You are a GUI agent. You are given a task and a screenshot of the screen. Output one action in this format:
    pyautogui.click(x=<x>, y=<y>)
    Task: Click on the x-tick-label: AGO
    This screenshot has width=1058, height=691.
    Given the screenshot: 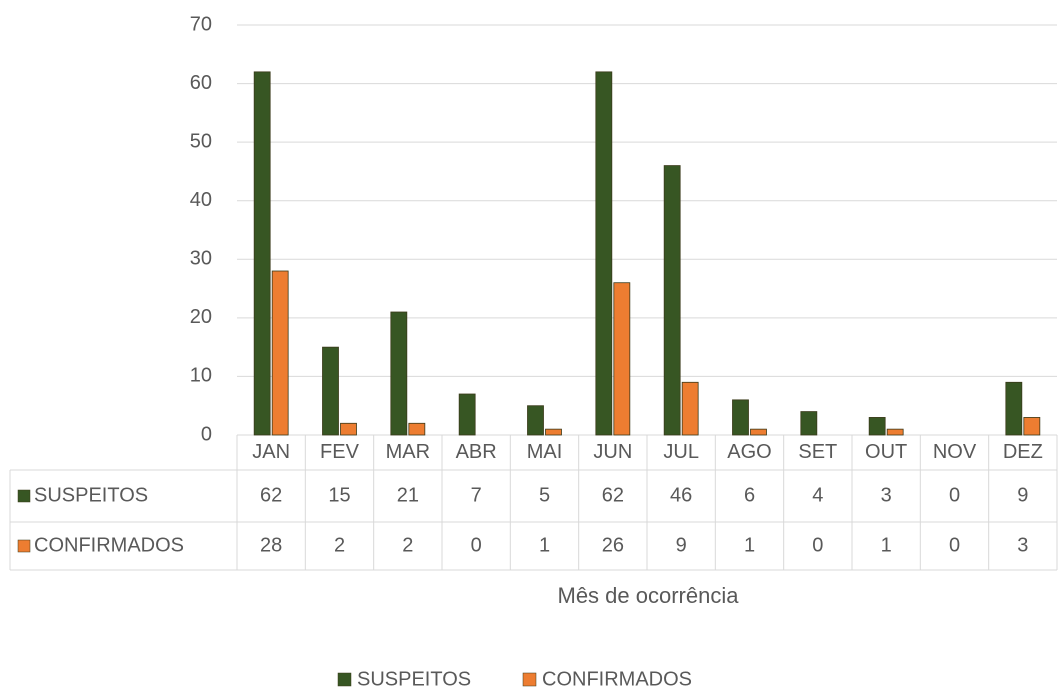 What is the action you would take?
    pyautogui.click(x=749, y=452)
    